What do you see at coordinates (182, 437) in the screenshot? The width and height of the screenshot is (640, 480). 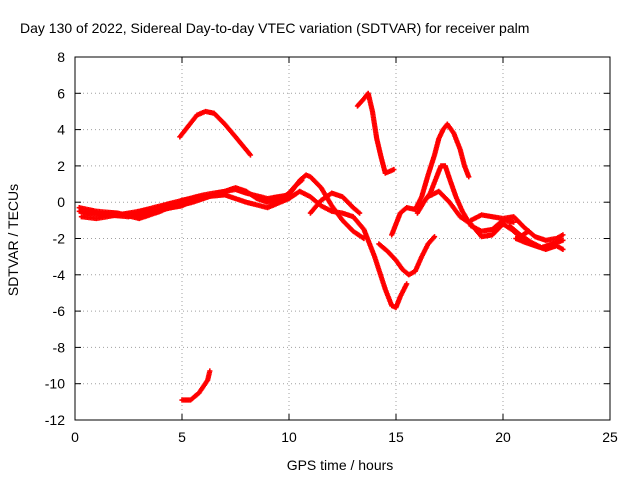 I see `x-tick-label: 5` at bounding box center [182, 437].